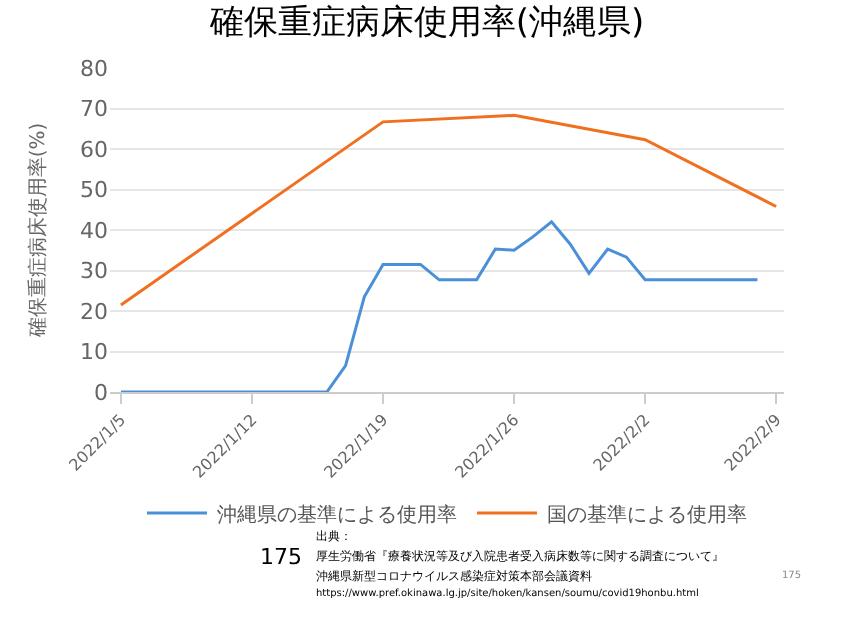  I want to click on y-tick-label: 20, so click(94, 311).